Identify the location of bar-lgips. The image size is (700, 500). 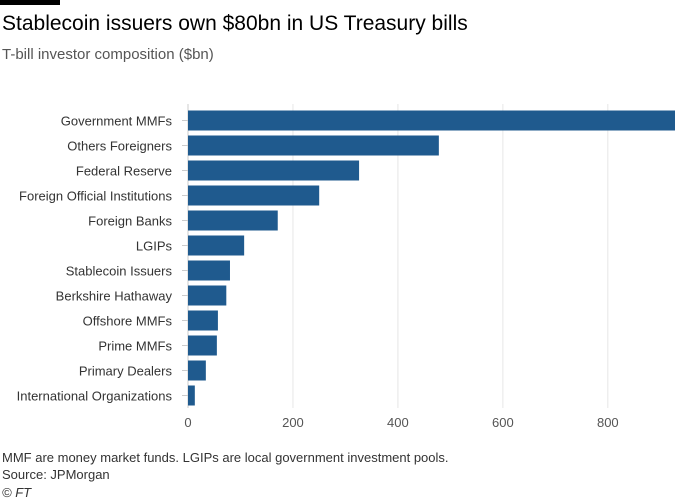
(216, 245).